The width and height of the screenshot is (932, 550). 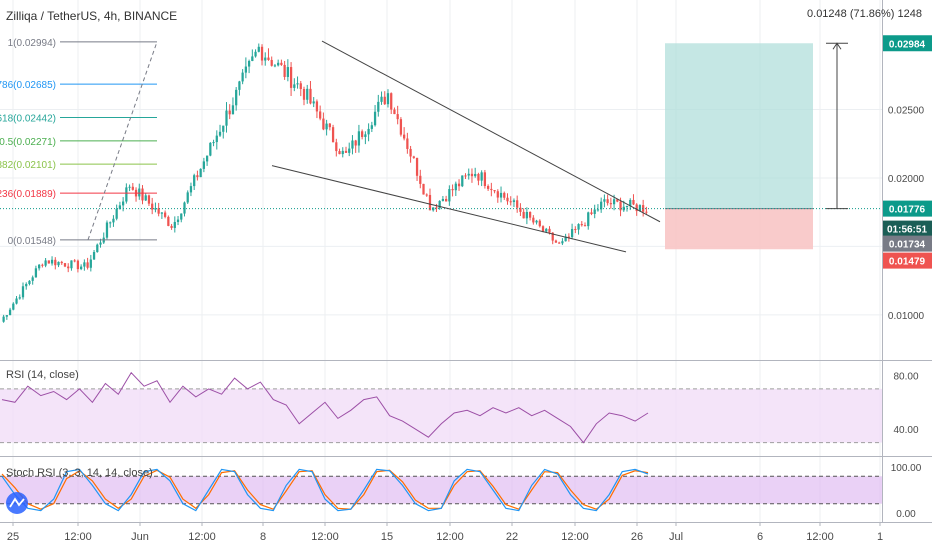 What do you see at coordinates (28, 142) in the screenshot?
I see `fib-level-label: 0.5(0.02271)` at bounding box center [28, 142].